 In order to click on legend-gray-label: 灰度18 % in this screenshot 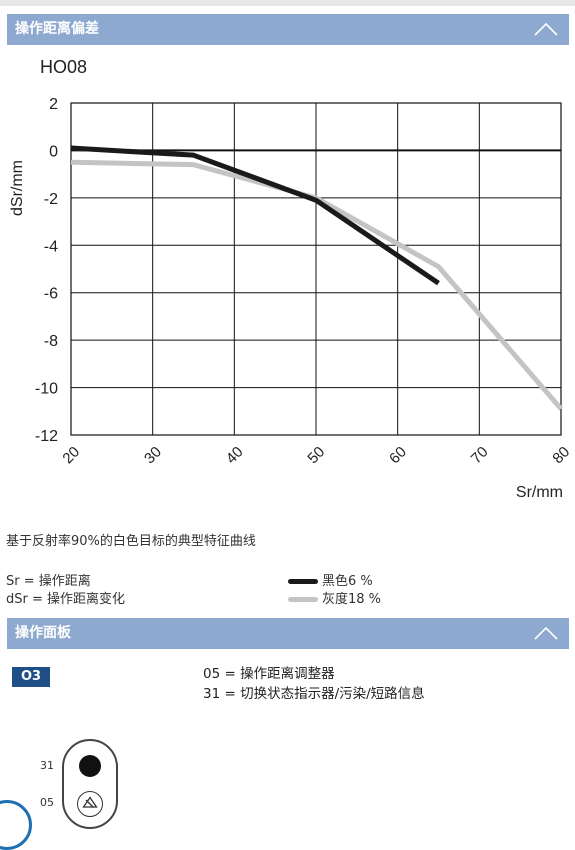, I will do `click(352, 599)`.